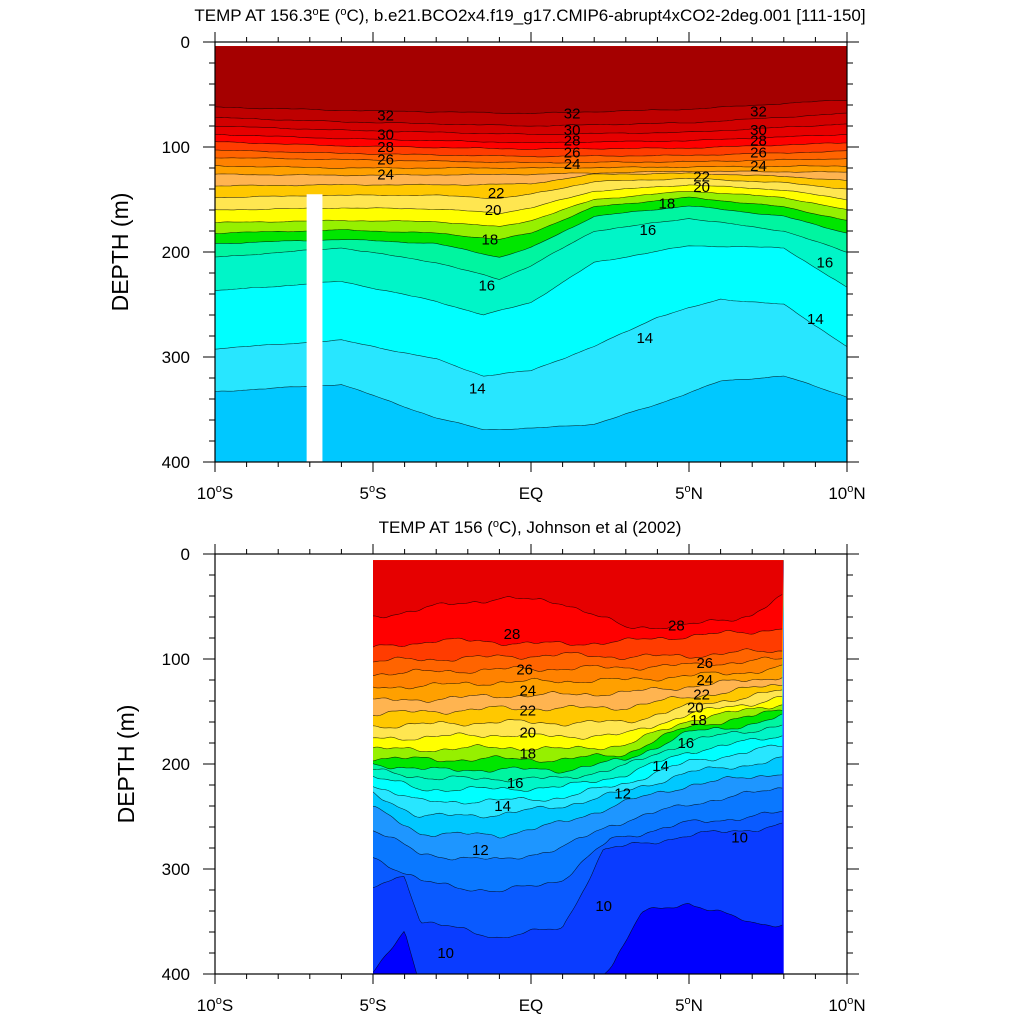 The width and height of the screenshot is (1024, 1024). Describe the element at coordinates (176, 357) in the screenshot. I see `y-tick-label: 300` at that location.